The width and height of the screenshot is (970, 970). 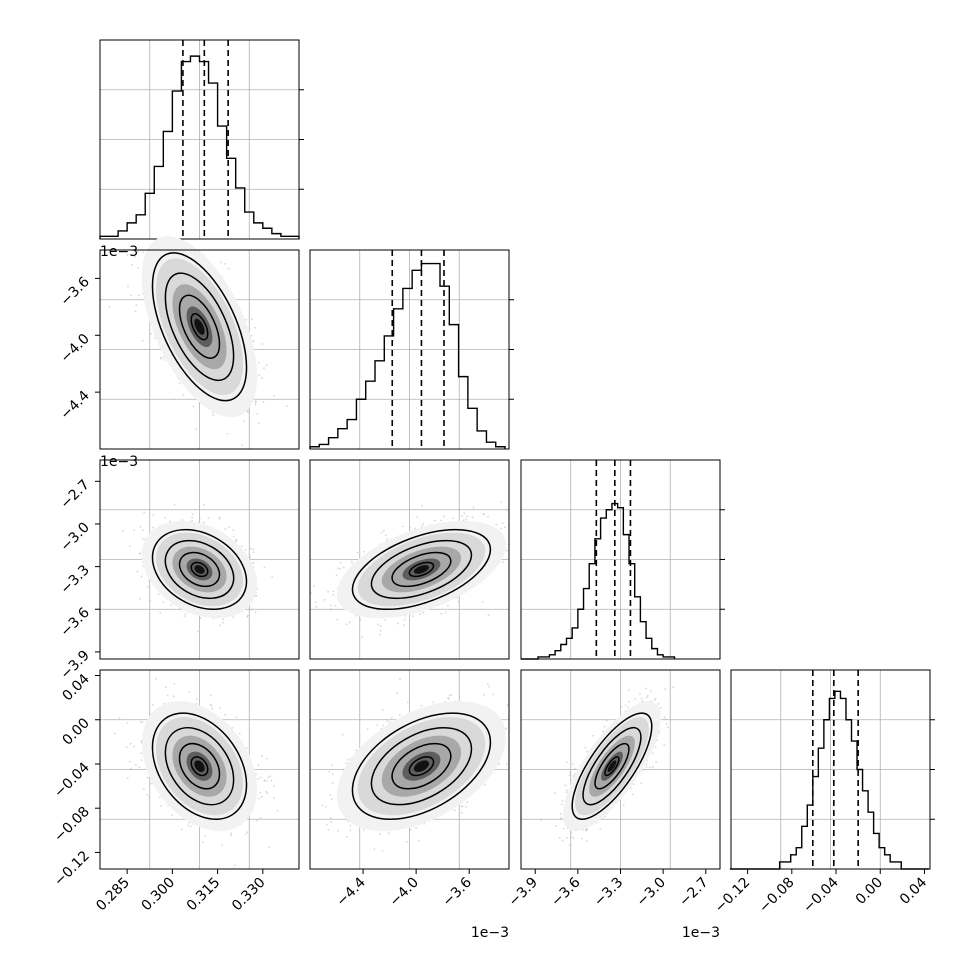 What do you see at coordinates (598, 581) in the screenshot?
I see `histogram-step` at bounding box center [598, 581].